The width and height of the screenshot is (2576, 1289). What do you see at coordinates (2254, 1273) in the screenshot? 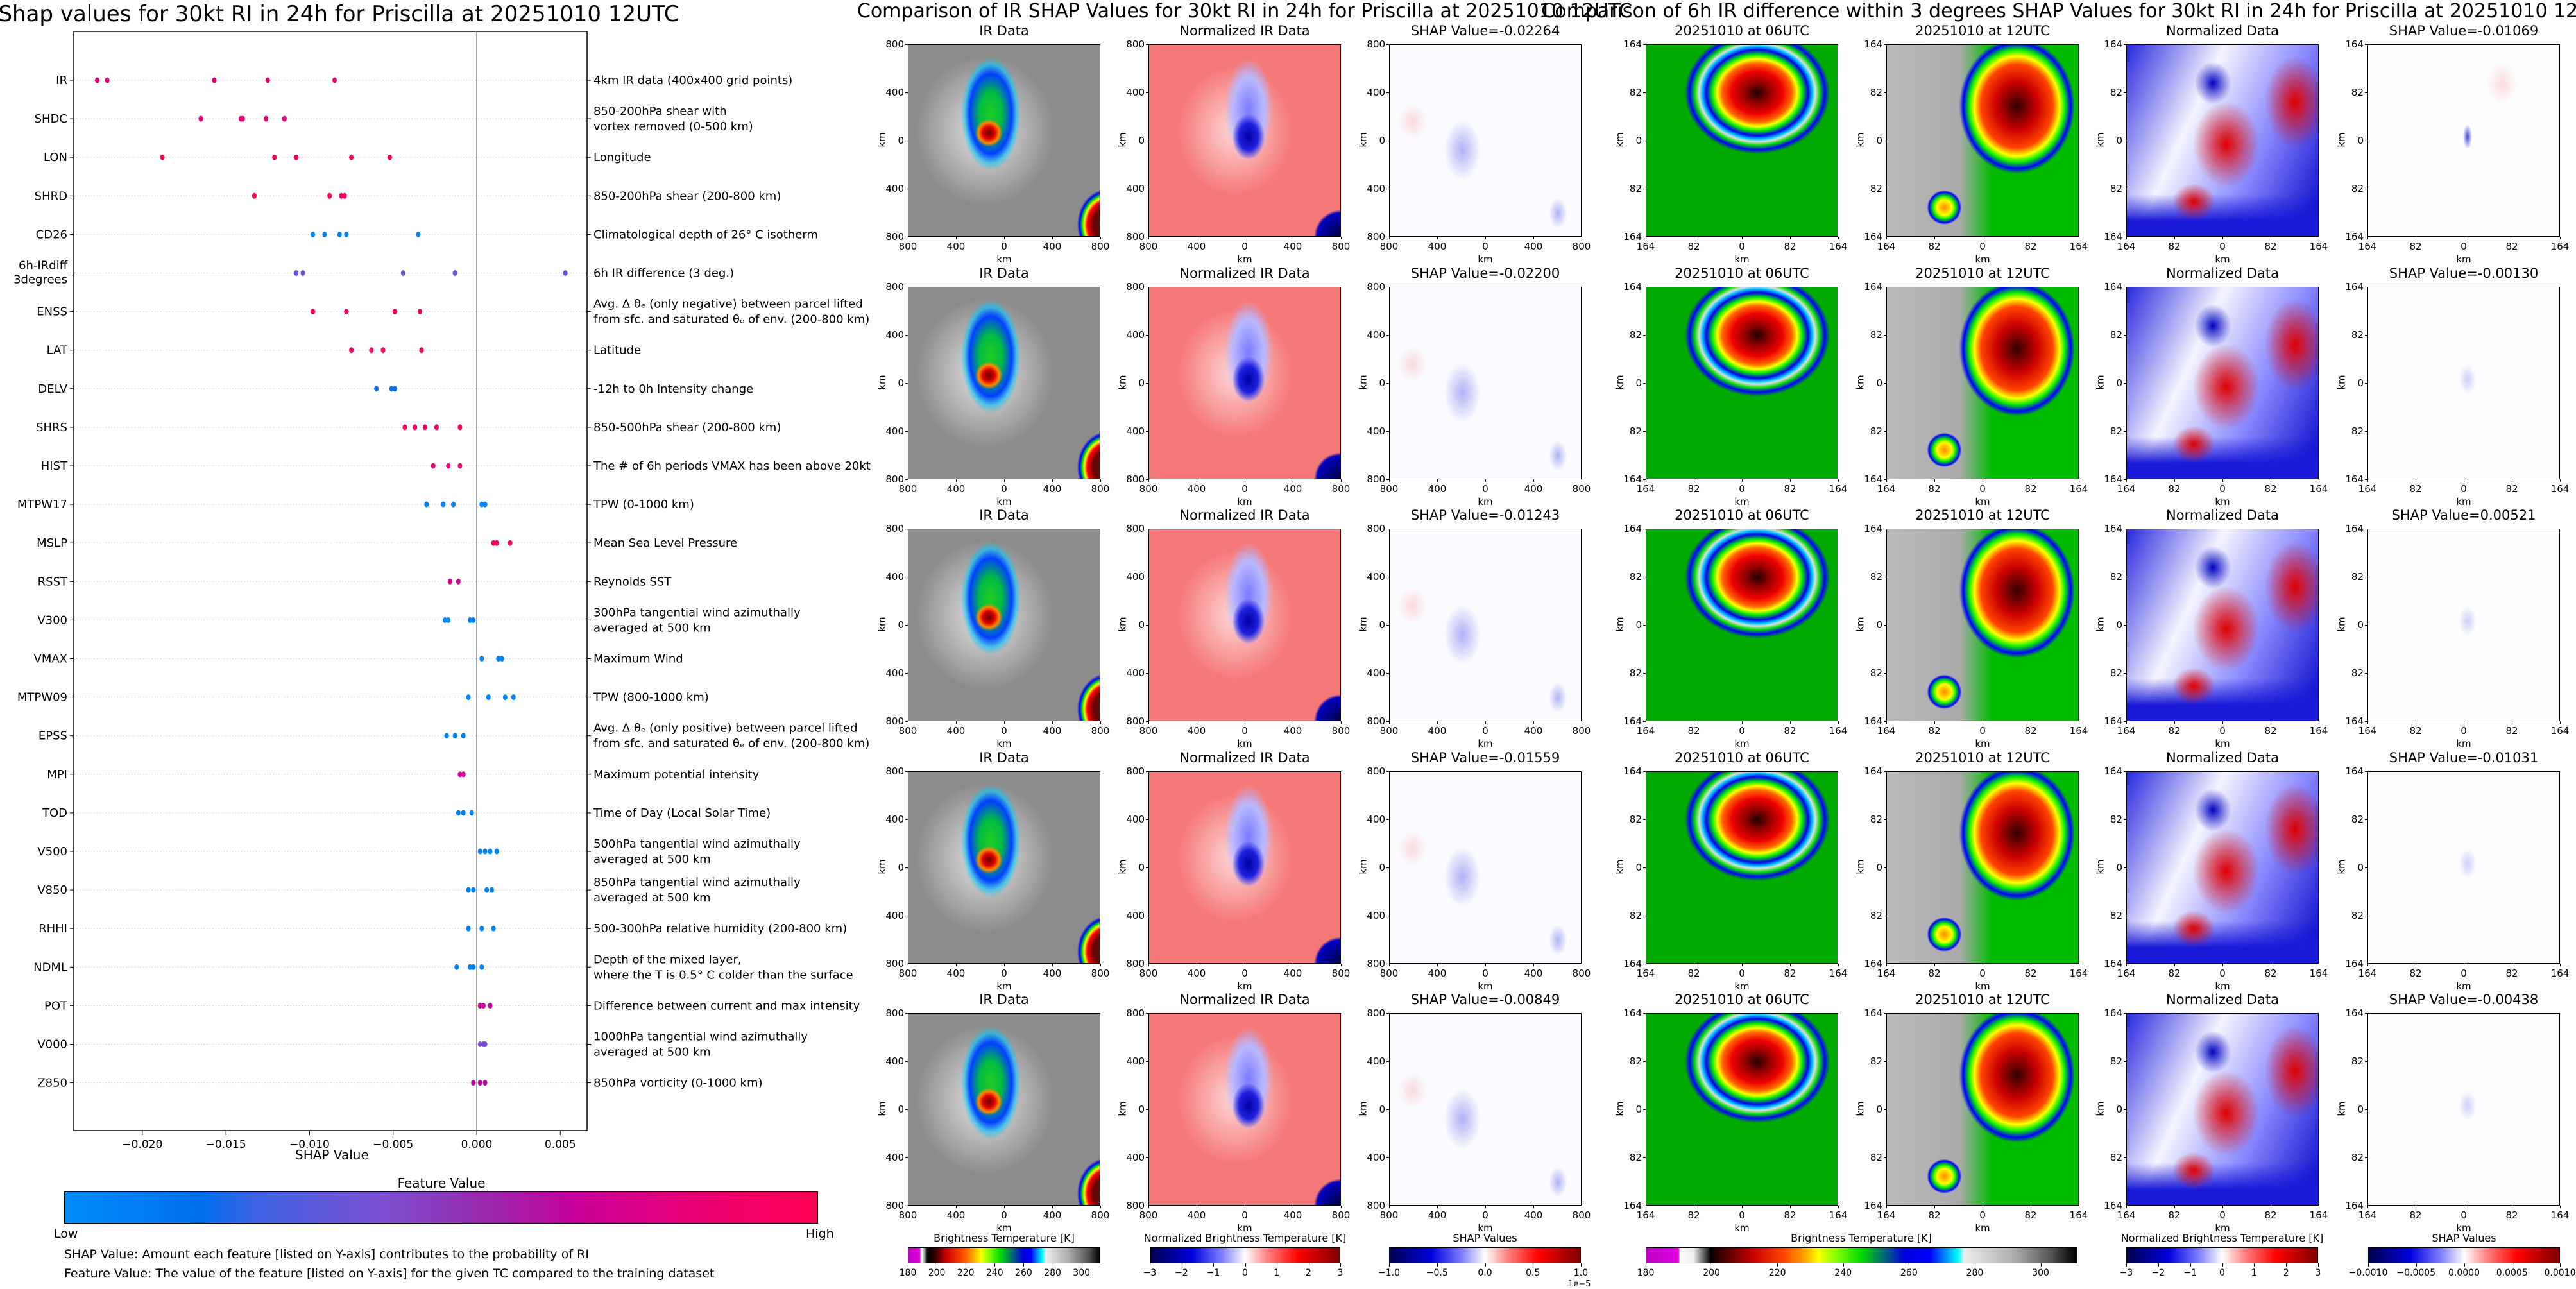
I see `colorbar-tick-label: 1` at bounding box center [2254, 1273].